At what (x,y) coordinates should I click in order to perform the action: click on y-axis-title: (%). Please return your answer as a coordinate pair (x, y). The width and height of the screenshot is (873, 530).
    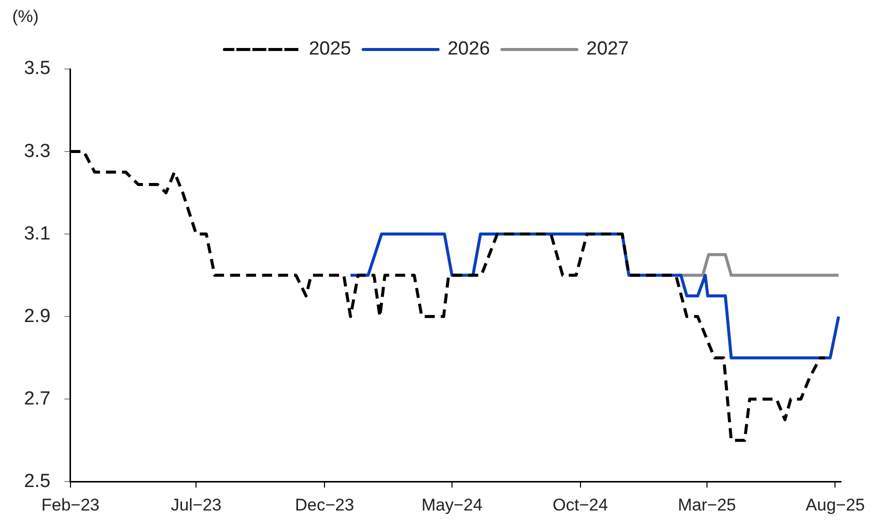
    Looking at the image, I should click on (25, 16).